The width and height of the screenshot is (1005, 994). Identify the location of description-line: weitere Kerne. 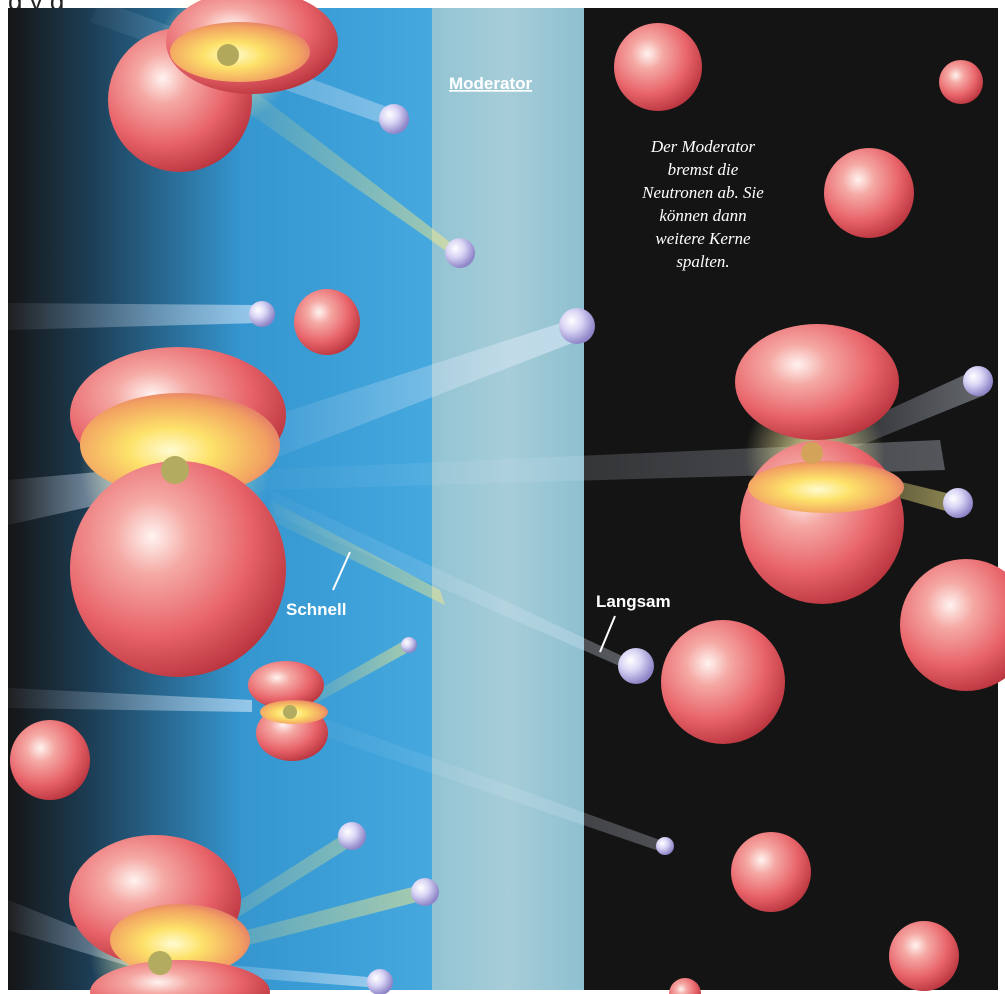
(703, 238).